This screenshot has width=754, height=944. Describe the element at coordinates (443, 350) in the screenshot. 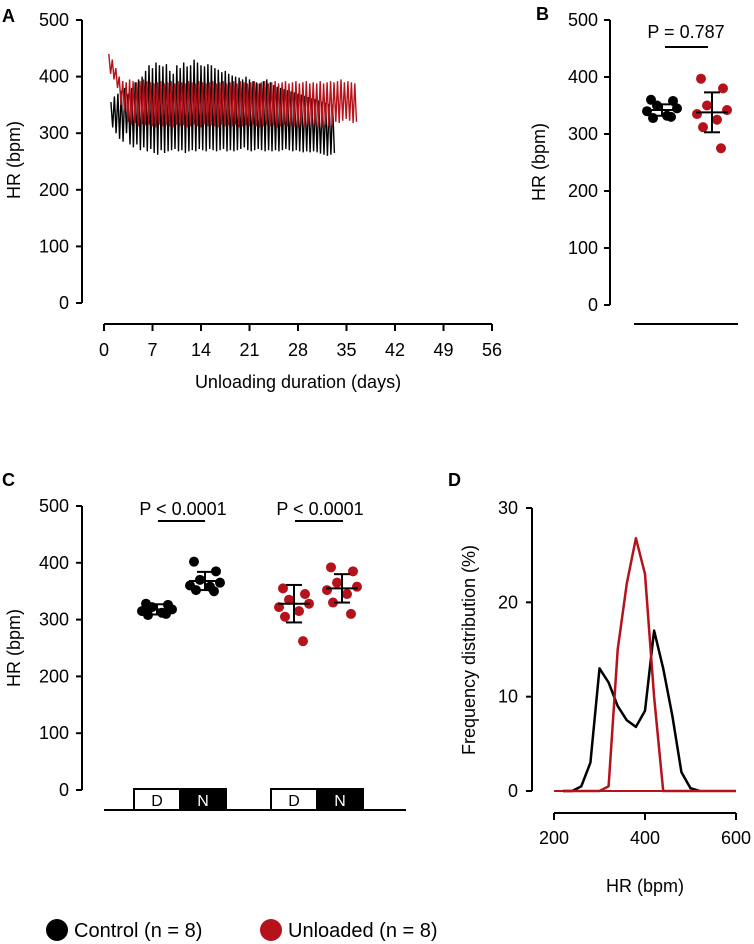

I see `x-tick-label: 49` at that location.